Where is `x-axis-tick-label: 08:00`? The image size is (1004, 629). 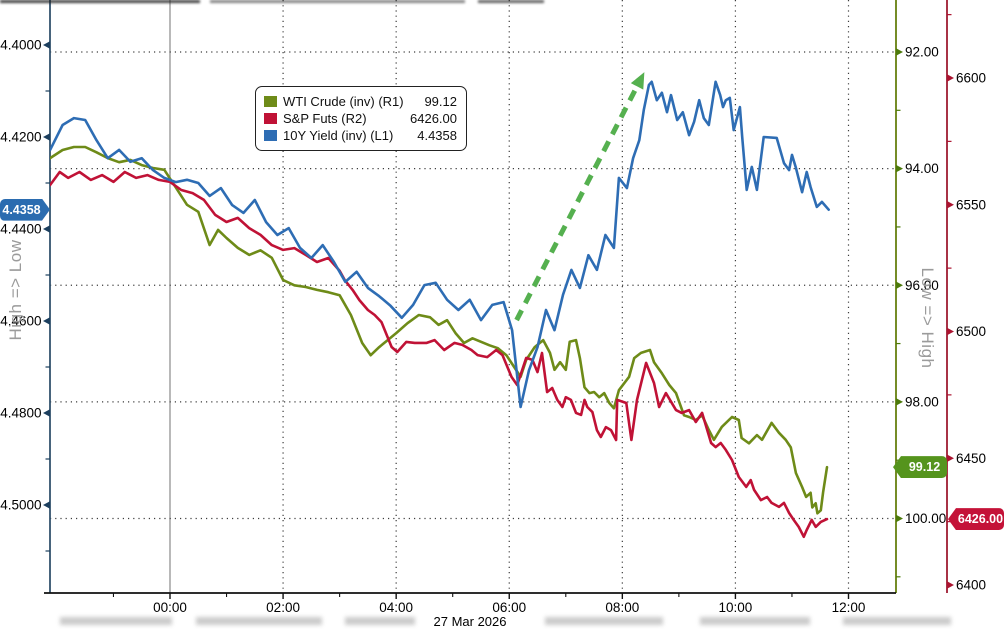 x-axis-tick-label: 08:00 is located at coordinates (622, 607).